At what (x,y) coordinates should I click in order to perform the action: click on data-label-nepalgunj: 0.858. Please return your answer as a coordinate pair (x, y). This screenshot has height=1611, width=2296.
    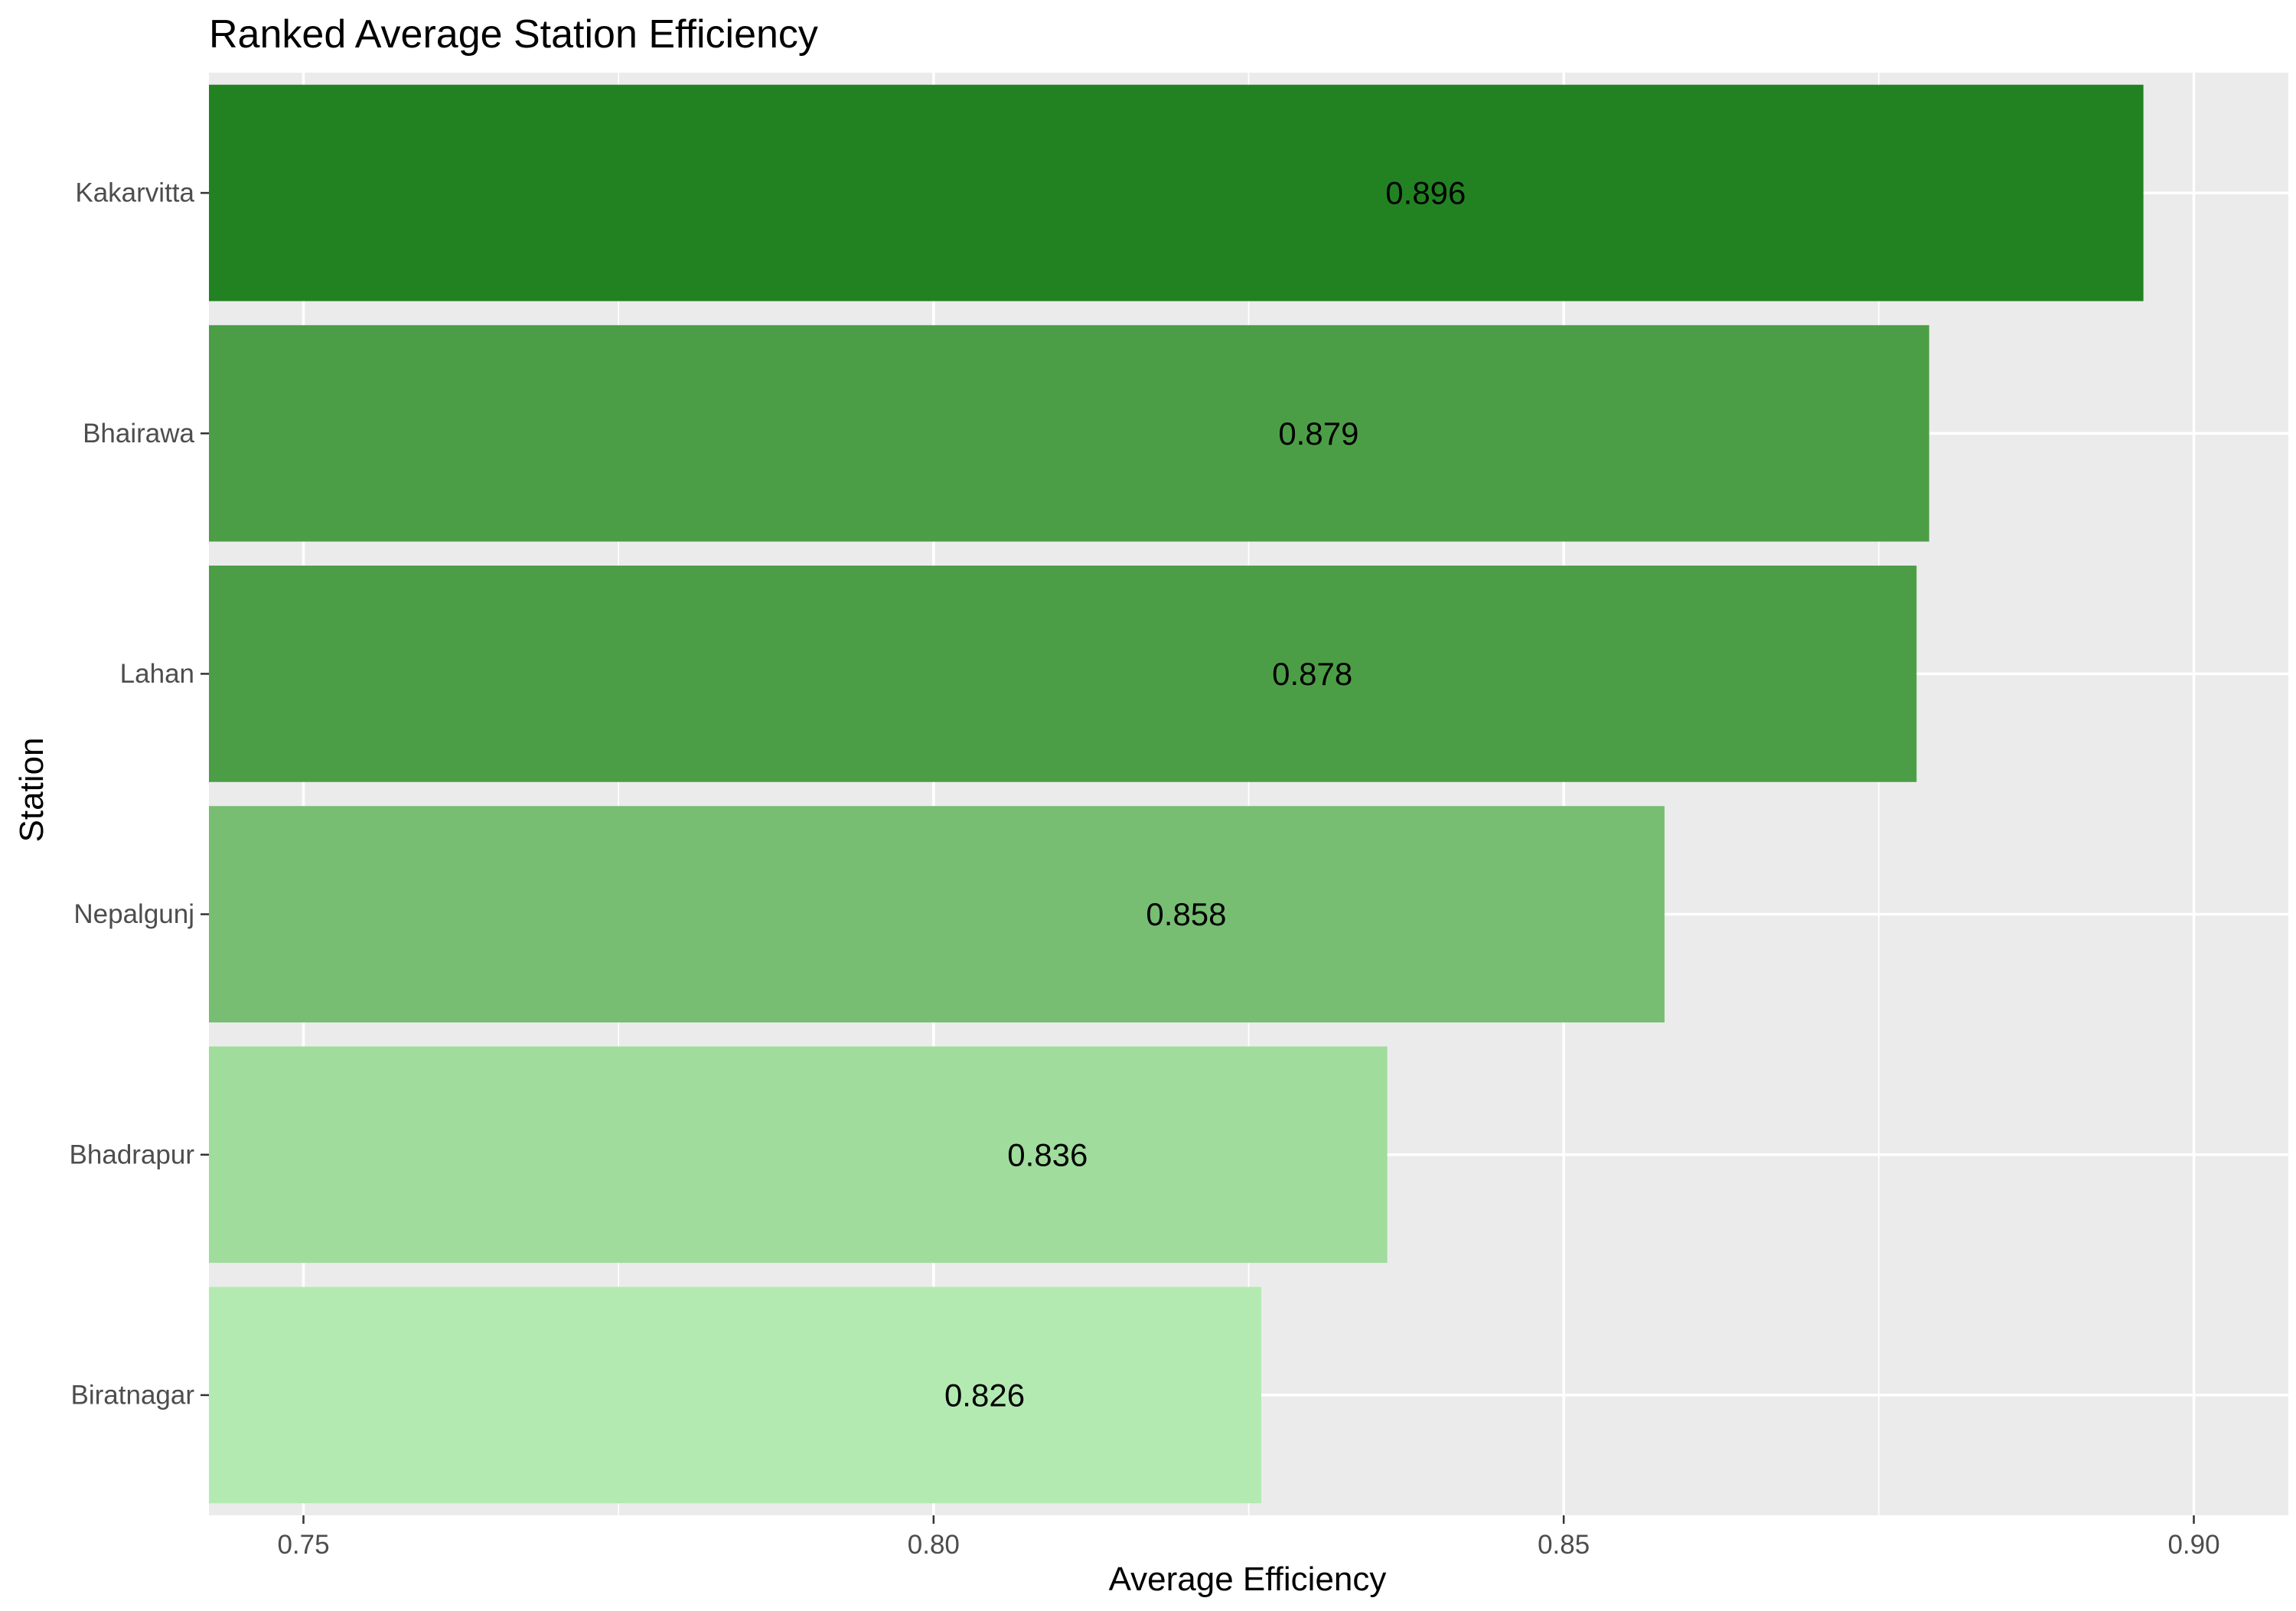
    Looking at the image, I should click on (1186, 914).